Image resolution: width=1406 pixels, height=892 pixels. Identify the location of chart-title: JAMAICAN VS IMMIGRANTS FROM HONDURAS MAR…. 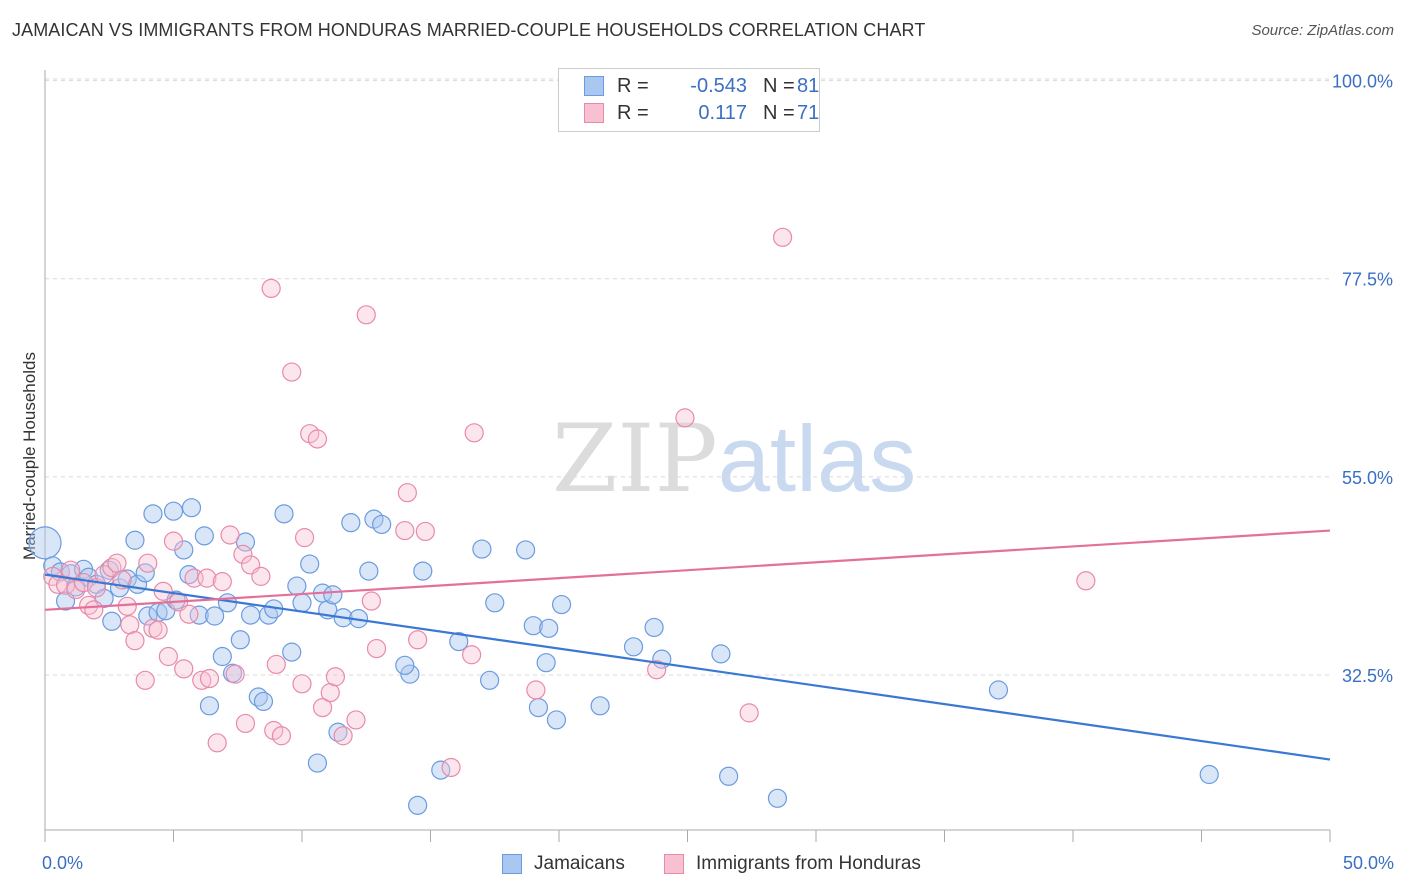
(469, 30).